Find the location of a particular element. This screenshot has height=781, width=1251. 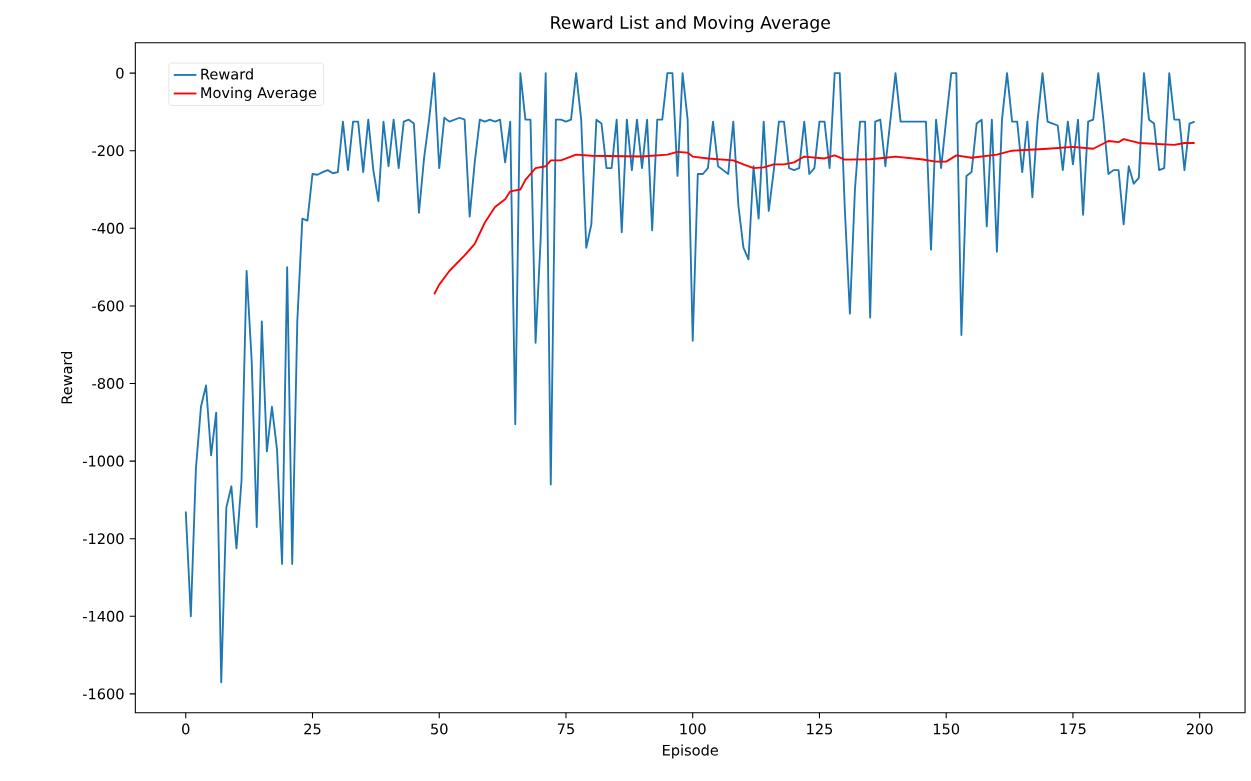

legend-label: Reward is located at coordinates (227, 74).